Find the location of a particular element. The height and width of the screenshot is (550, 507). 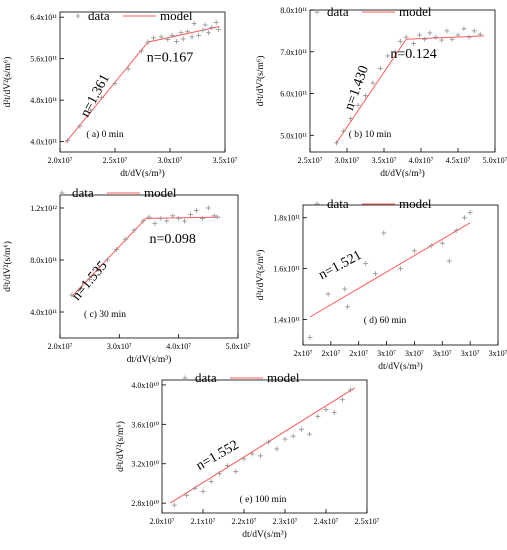

y-tick-label: 5.6x10¹¹ is located at coordinates (43, 59).